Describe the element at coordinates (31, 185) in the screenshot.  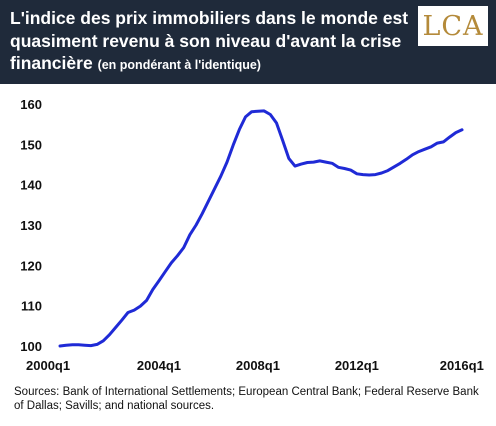
I see `y-tick-label: 140` at that location.